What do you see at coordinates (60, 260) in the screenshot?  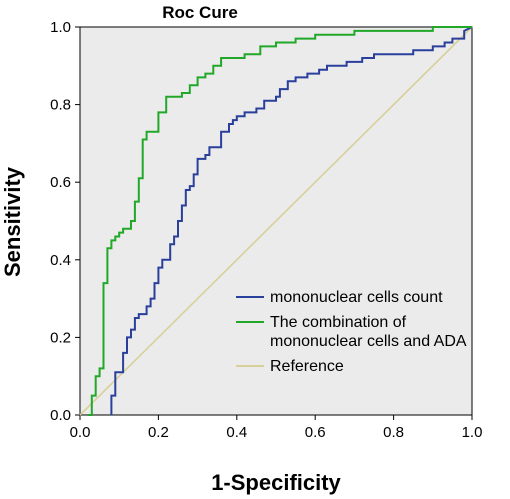 I see `y-tick-label: 0.4` at bounding box center [60, 260].